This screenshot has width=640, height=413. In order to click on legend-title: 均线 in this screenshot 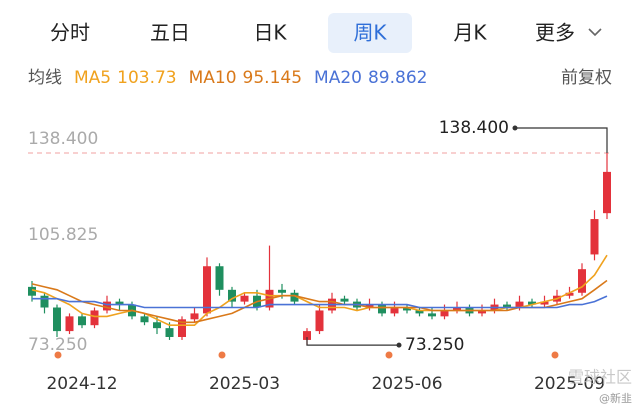, I will do `click(45, 78)`.